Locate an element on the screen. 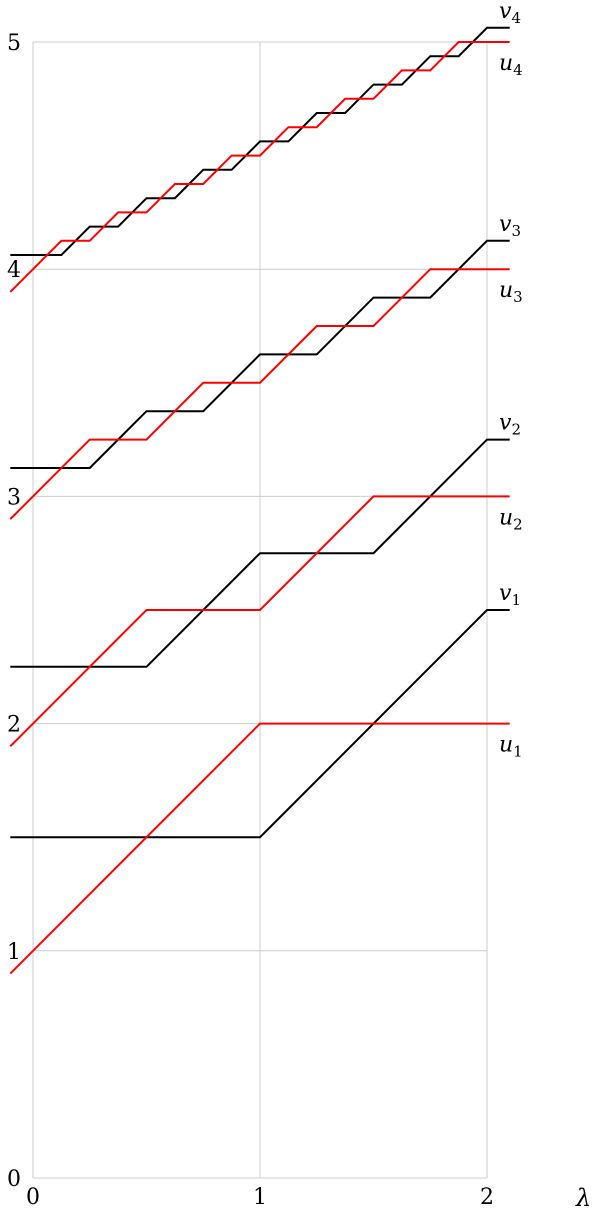 Image resolution: width=597 pixels, height=1213 pixels. labels-layer: v1 u1 v2 u2 v3 u3 v4 u4 is located at coordinates (511, 380).